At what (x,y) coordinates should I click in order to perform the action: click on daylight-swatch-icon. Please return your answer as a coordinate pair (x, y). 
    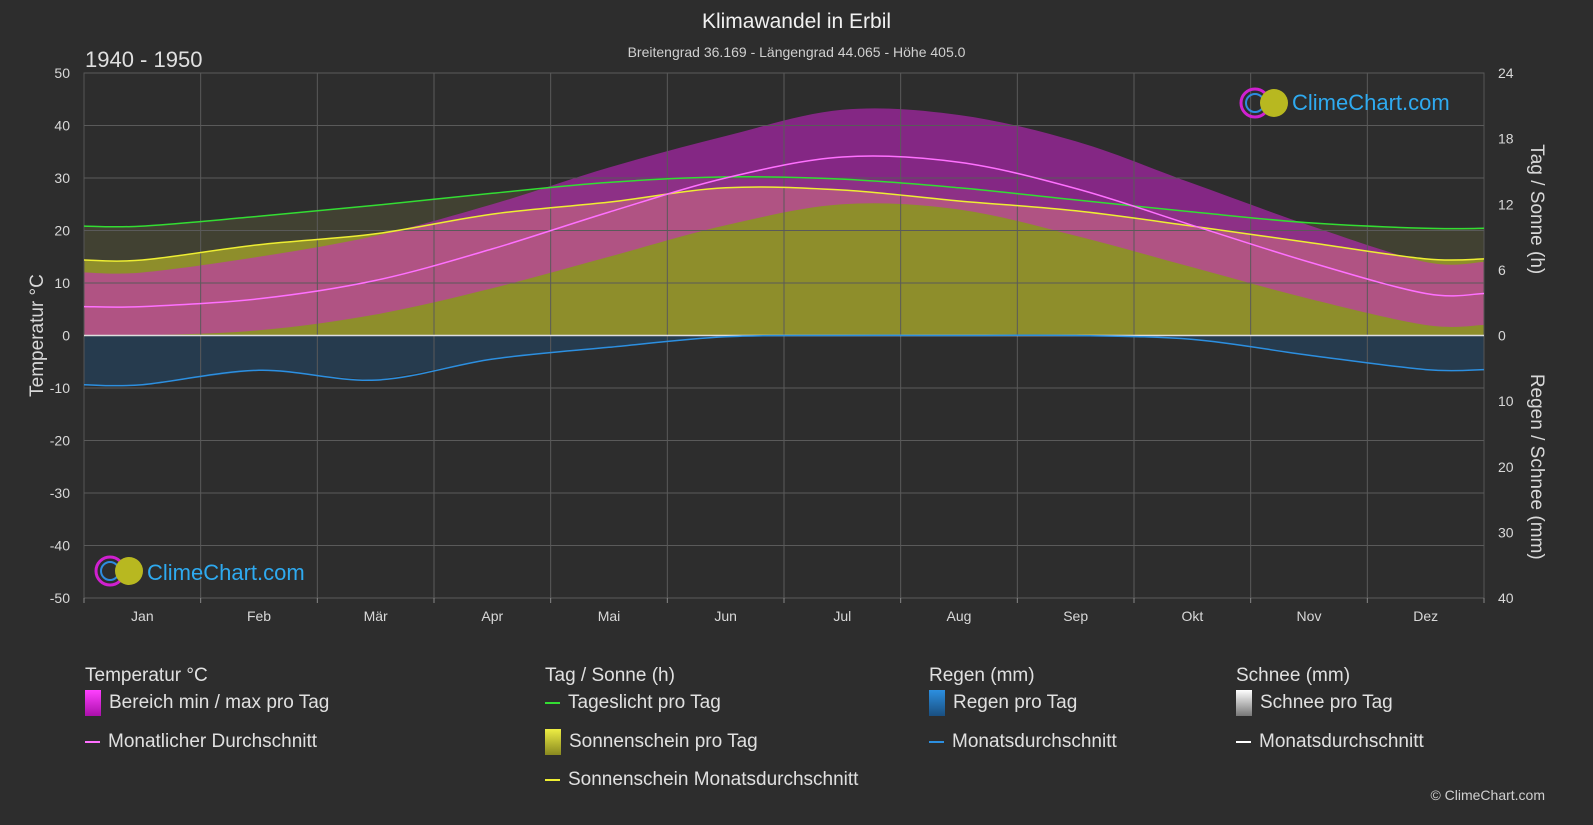
    Looking at the image, I should click on (552, 702).